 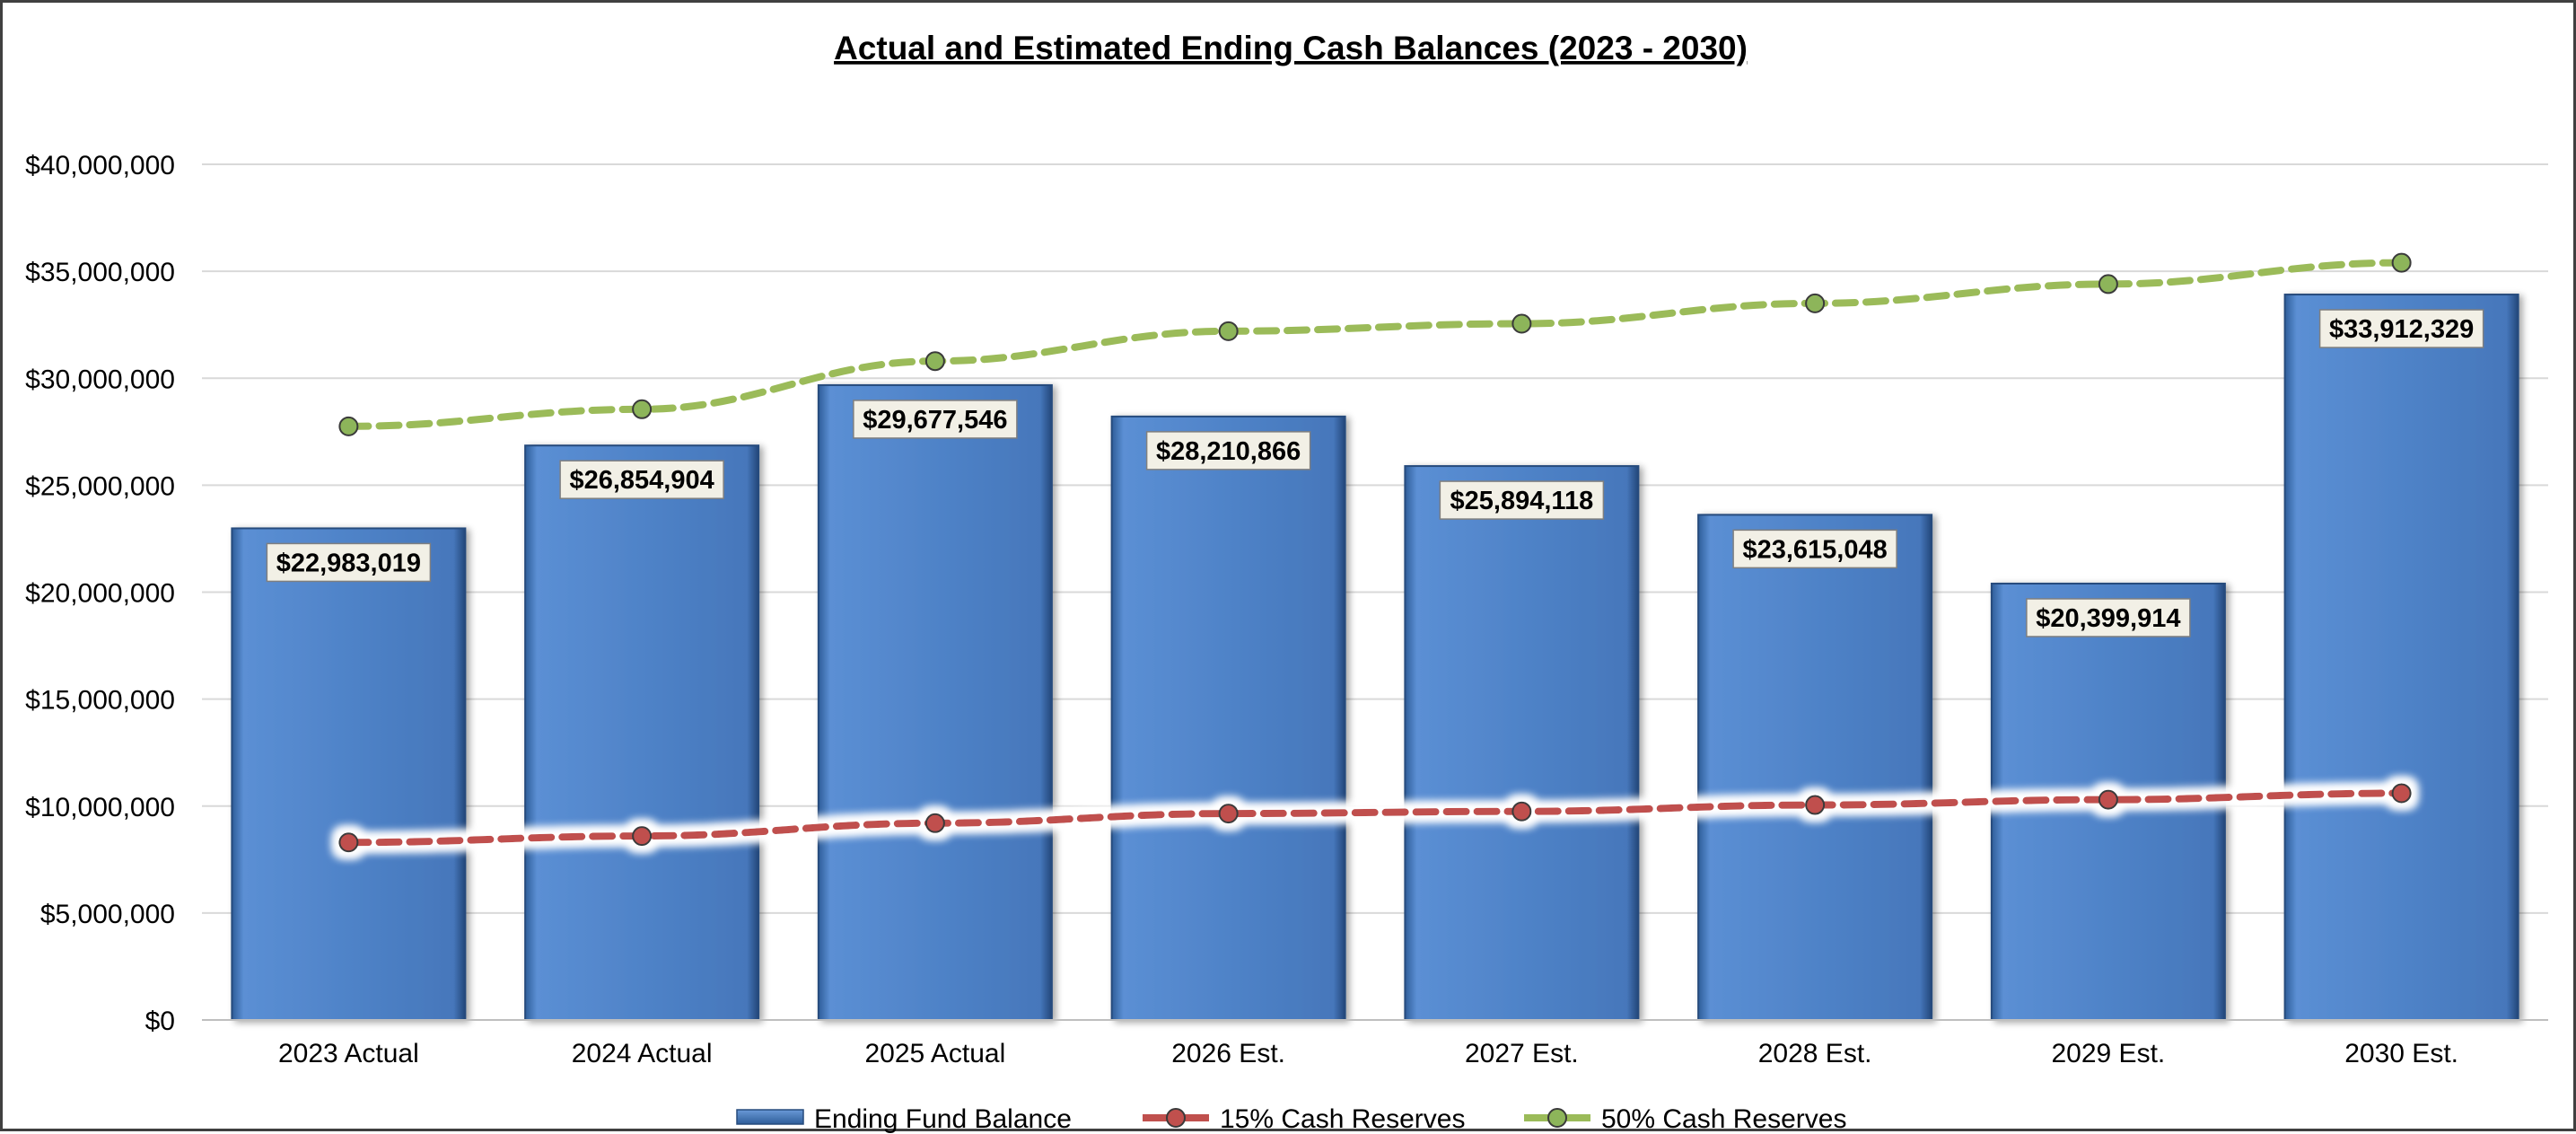 What do you see at coordinates (100, 272) in the screenshot?
I see `y-tick-label: $35,000,000` at bounding box center [100, 272].